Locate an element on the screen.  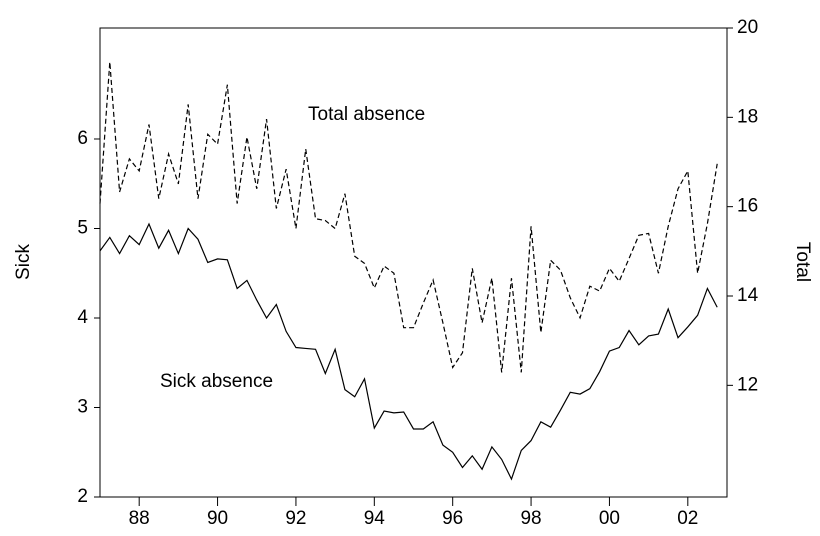
x-tick-label: 90 is located at coordinates (217, 518).